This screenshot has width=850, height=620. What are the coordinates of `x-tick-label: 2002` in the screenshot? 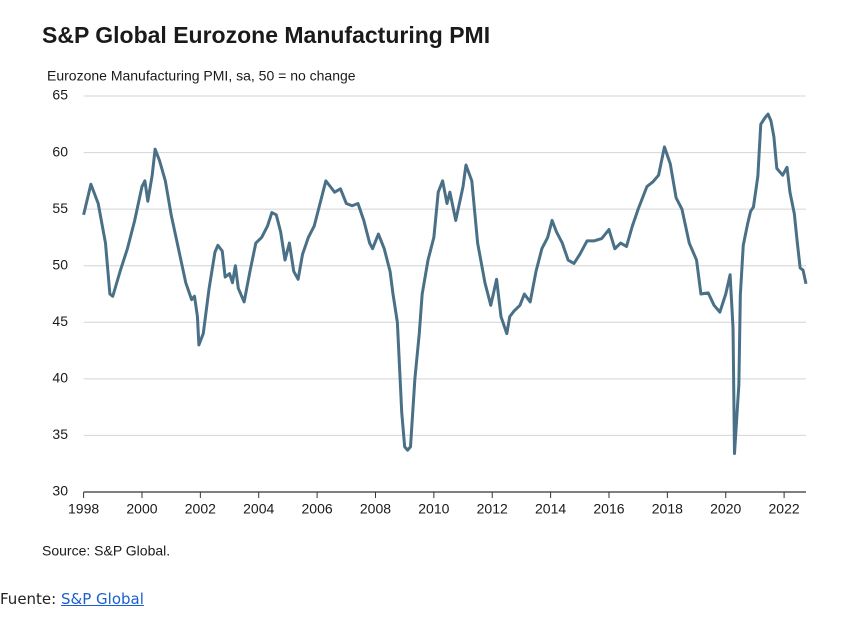 It's located at (200, 509).